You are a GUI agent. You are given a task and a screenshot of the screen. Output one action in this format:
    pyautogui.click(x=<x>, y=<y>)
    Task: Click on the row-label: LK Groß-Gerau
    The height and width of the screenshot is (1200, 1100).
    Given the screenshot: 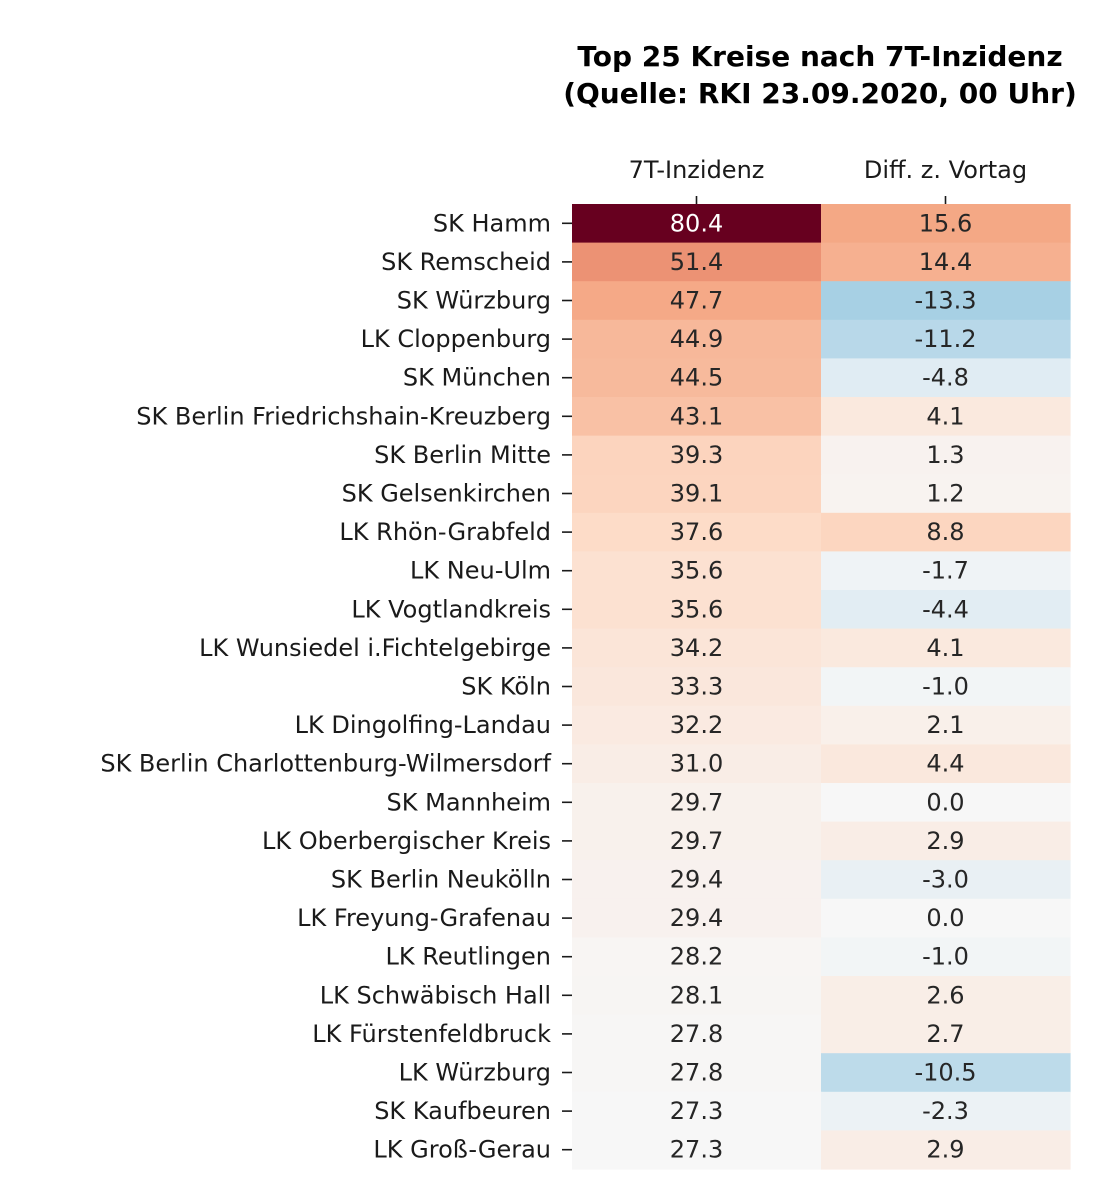 What is the action you would take?
    pyautogui.click(x=462, y=1150)
    